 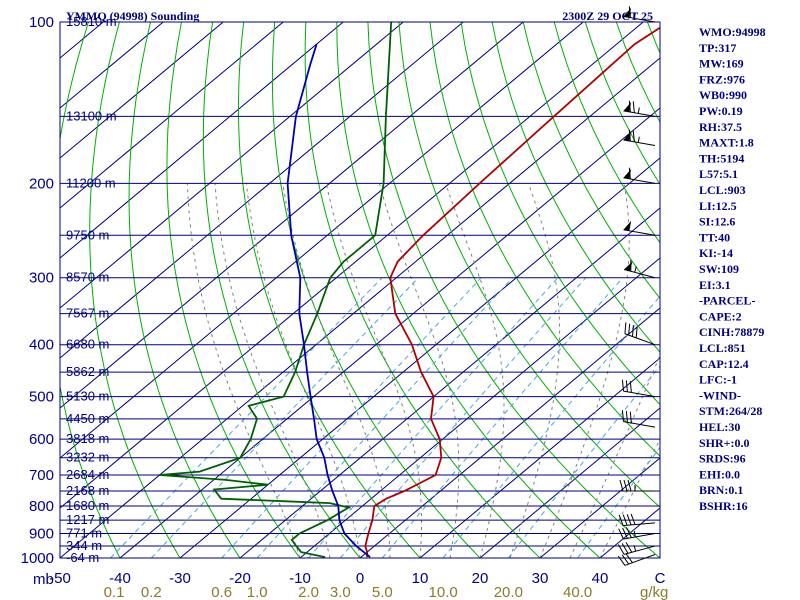 What do you see at coordinates (300, 578) in the screenshot?
I see `temperature-tick-label: -10` at bounding box center [300, 578].